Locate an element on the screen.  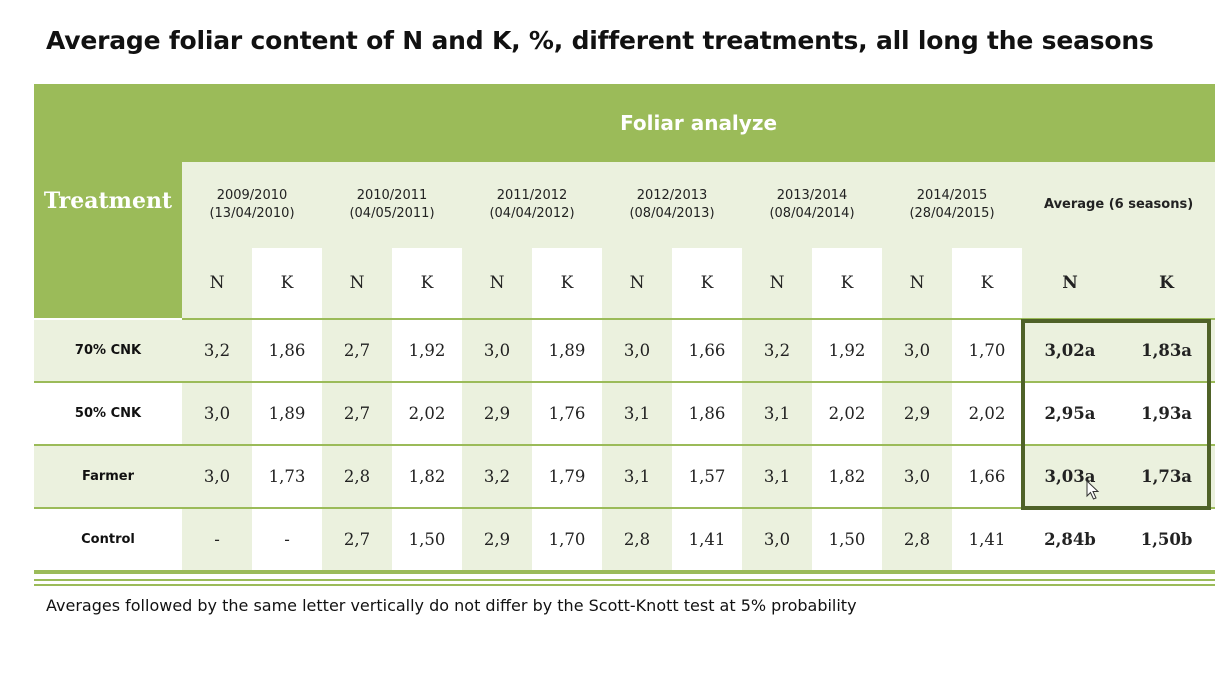
k-value-cell: 1,76 is located at coordinates (567, 414).